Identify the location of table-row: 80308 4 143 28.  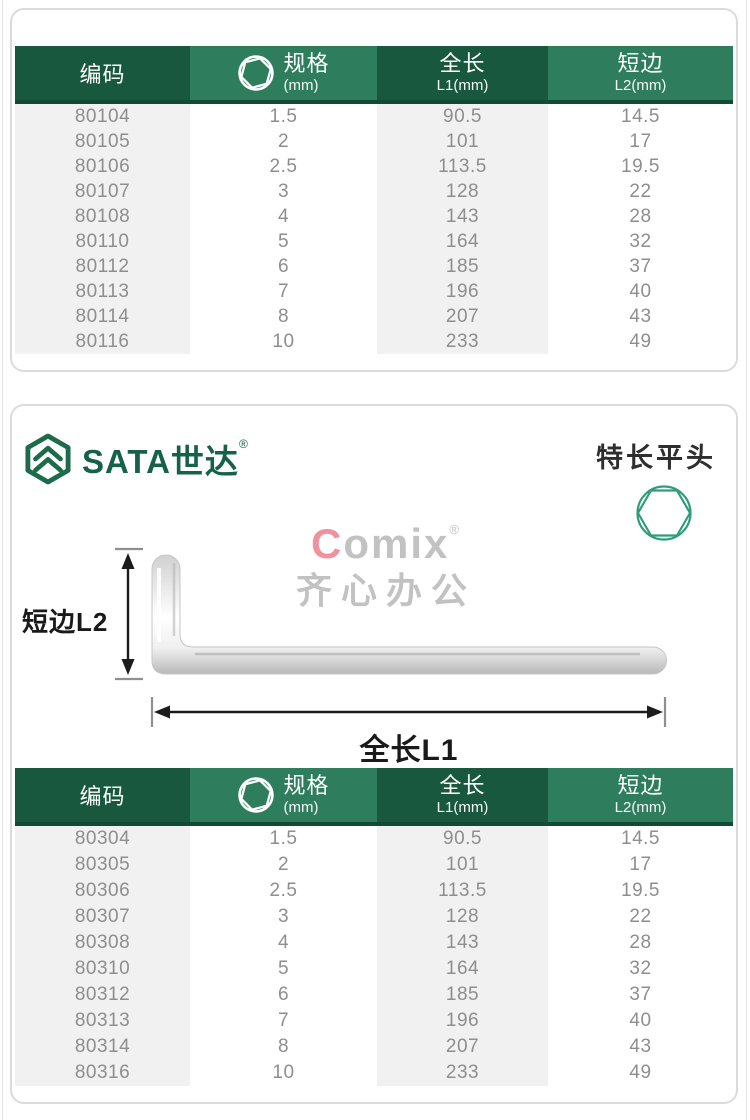
(374, 943).